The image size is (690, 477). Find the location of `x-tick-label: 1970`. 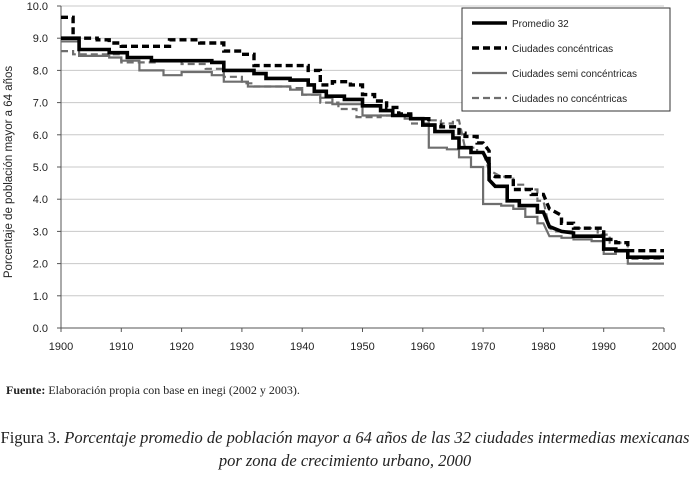

x-tick-label: 1970 is located at coordinates (483, 347).